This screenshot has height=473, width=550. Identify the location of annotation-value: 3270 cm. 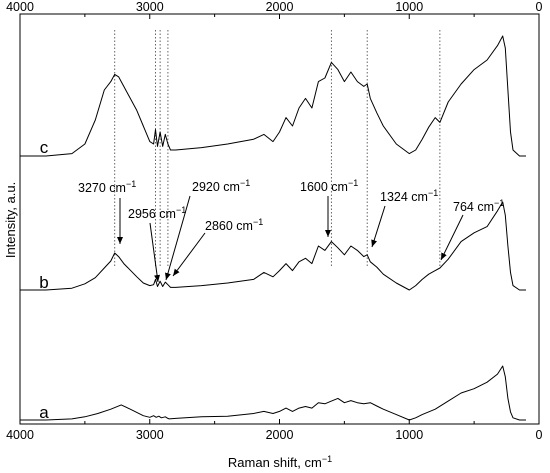
(102, 188).